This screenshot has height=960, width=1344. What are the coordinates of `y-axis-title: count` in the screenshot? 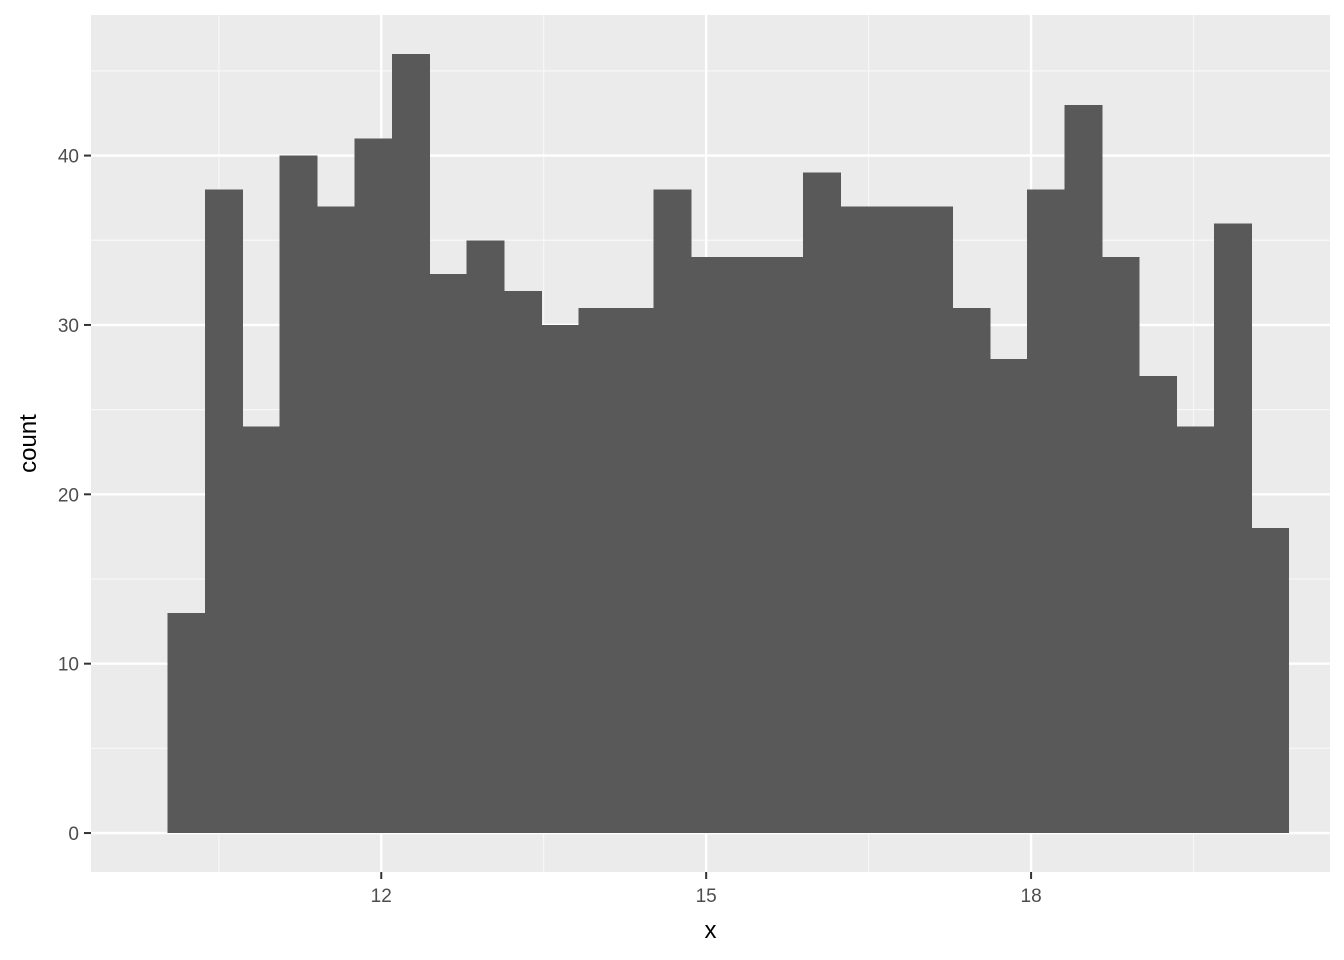 It's located at (28, 443).